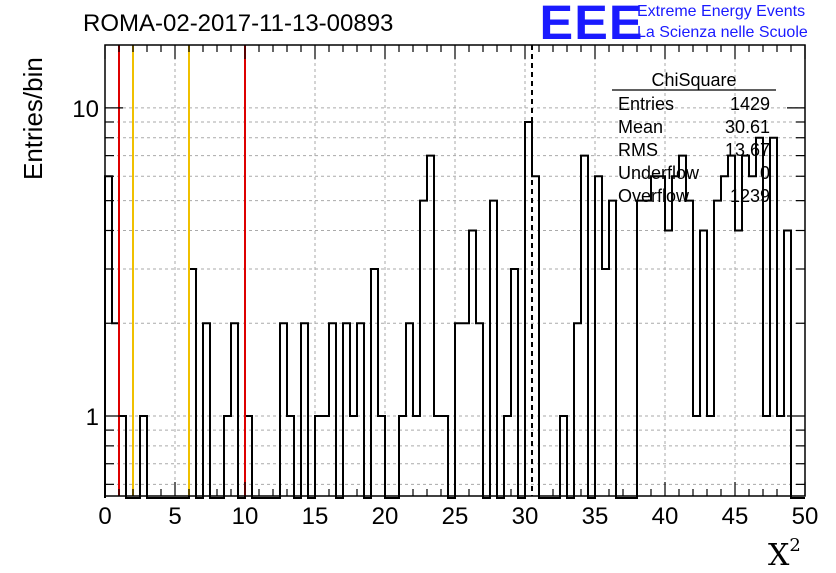  What do you see at coordinates (455, 516) in the screenshot?
I see `x-tick-label: 25` at bounding box center [455, 516].